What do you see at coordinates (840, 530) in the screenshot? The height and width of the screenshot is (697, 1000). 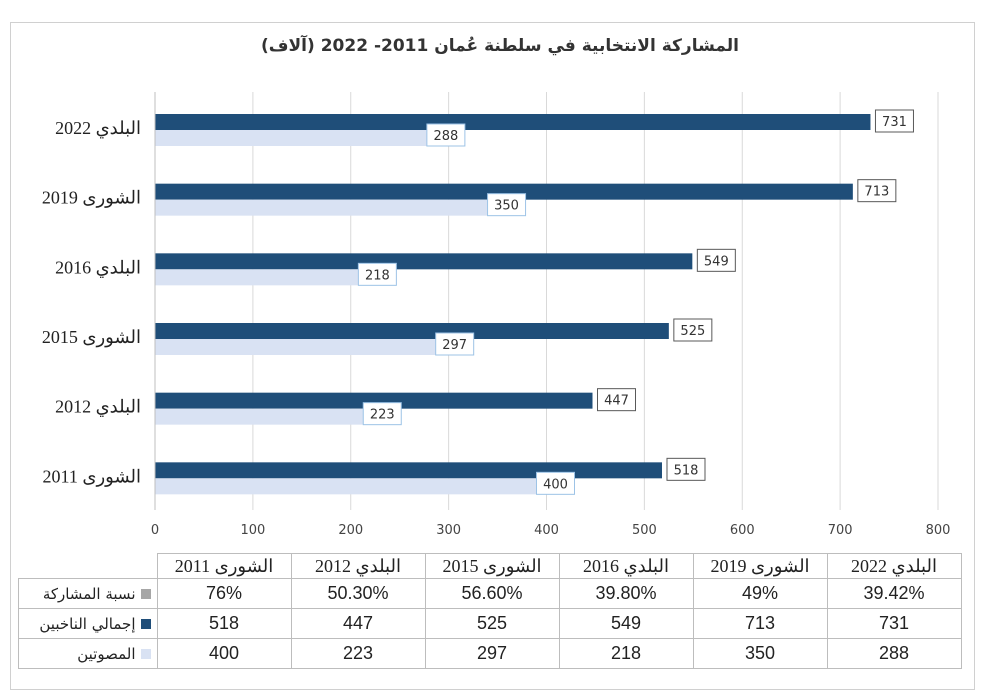 I see `x-tick-label: 700` at bounding box center [840, 530].